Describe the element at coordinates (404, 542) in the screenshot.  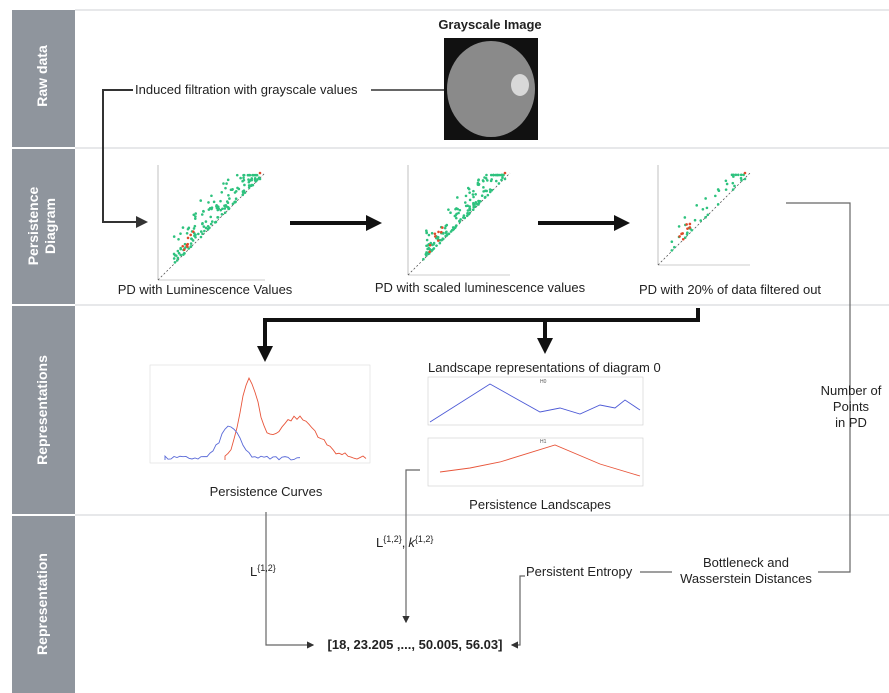
I see `landscape-norm: L{1,2}, k{1,2}` at that location.